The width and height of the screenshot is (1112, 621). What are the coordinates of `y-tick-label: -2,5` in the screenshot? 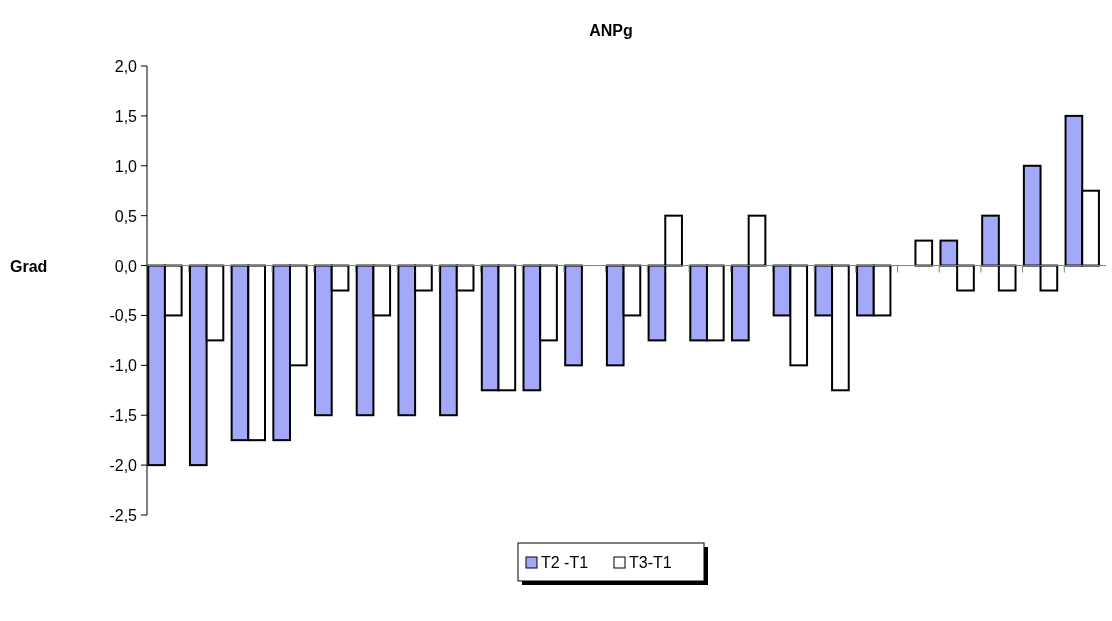 It's located at (123, 515).